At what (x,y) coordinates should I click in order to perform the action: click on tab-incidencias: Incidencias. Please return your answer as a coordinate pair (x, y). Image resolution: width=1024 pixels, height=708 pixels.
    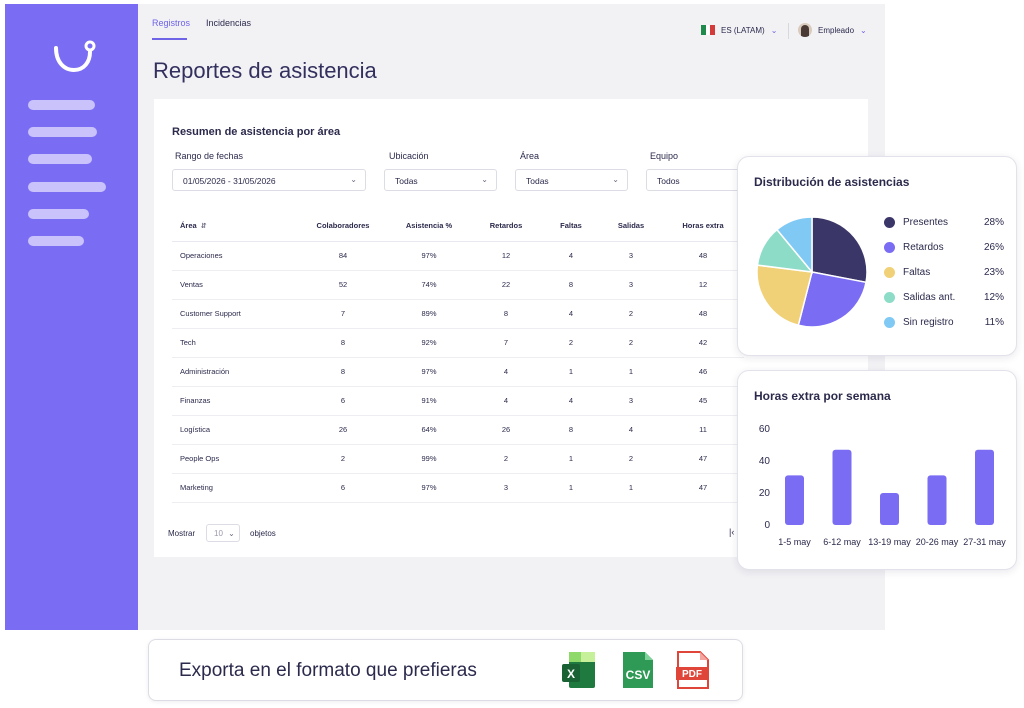
    Looking at the image, I should click on (229, 23).